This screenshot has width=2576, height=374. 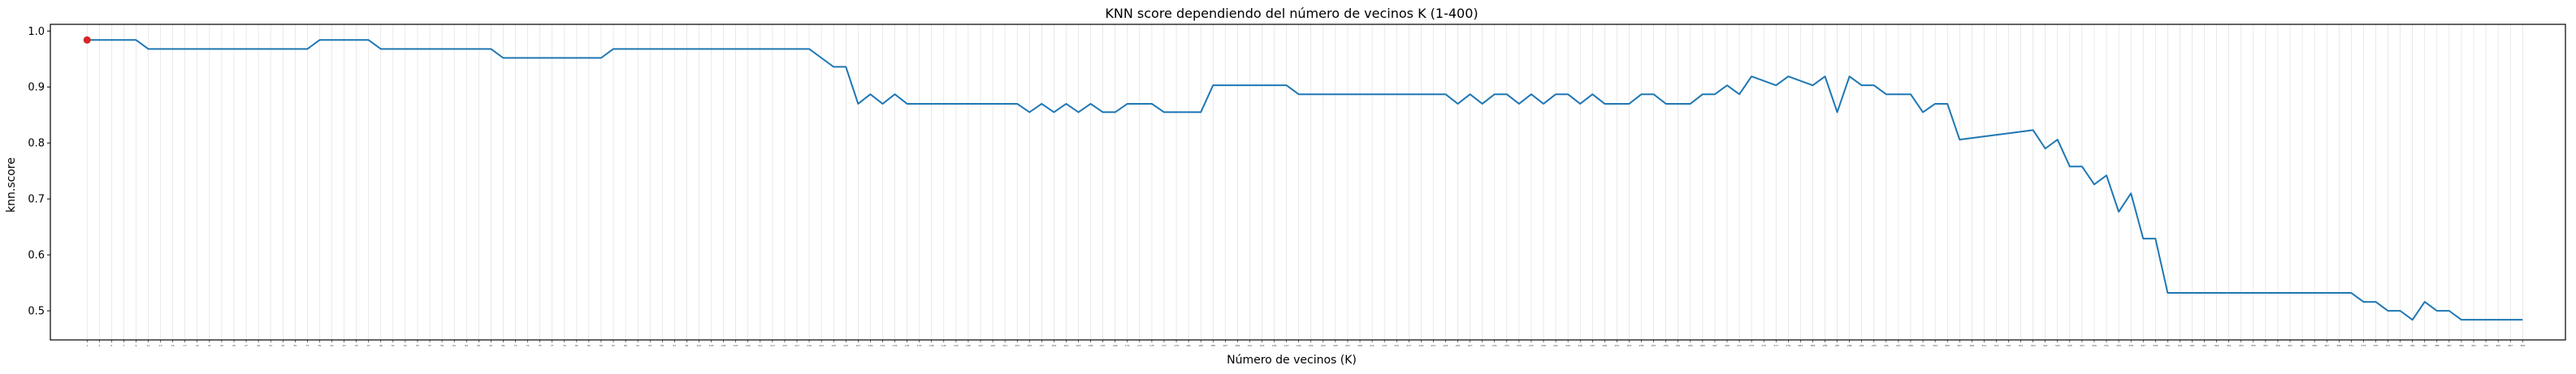 What do you see at coordinates (784, 345) in the screenshot?
I see `x-tick-label: 115` at bounding box center [784, 345].